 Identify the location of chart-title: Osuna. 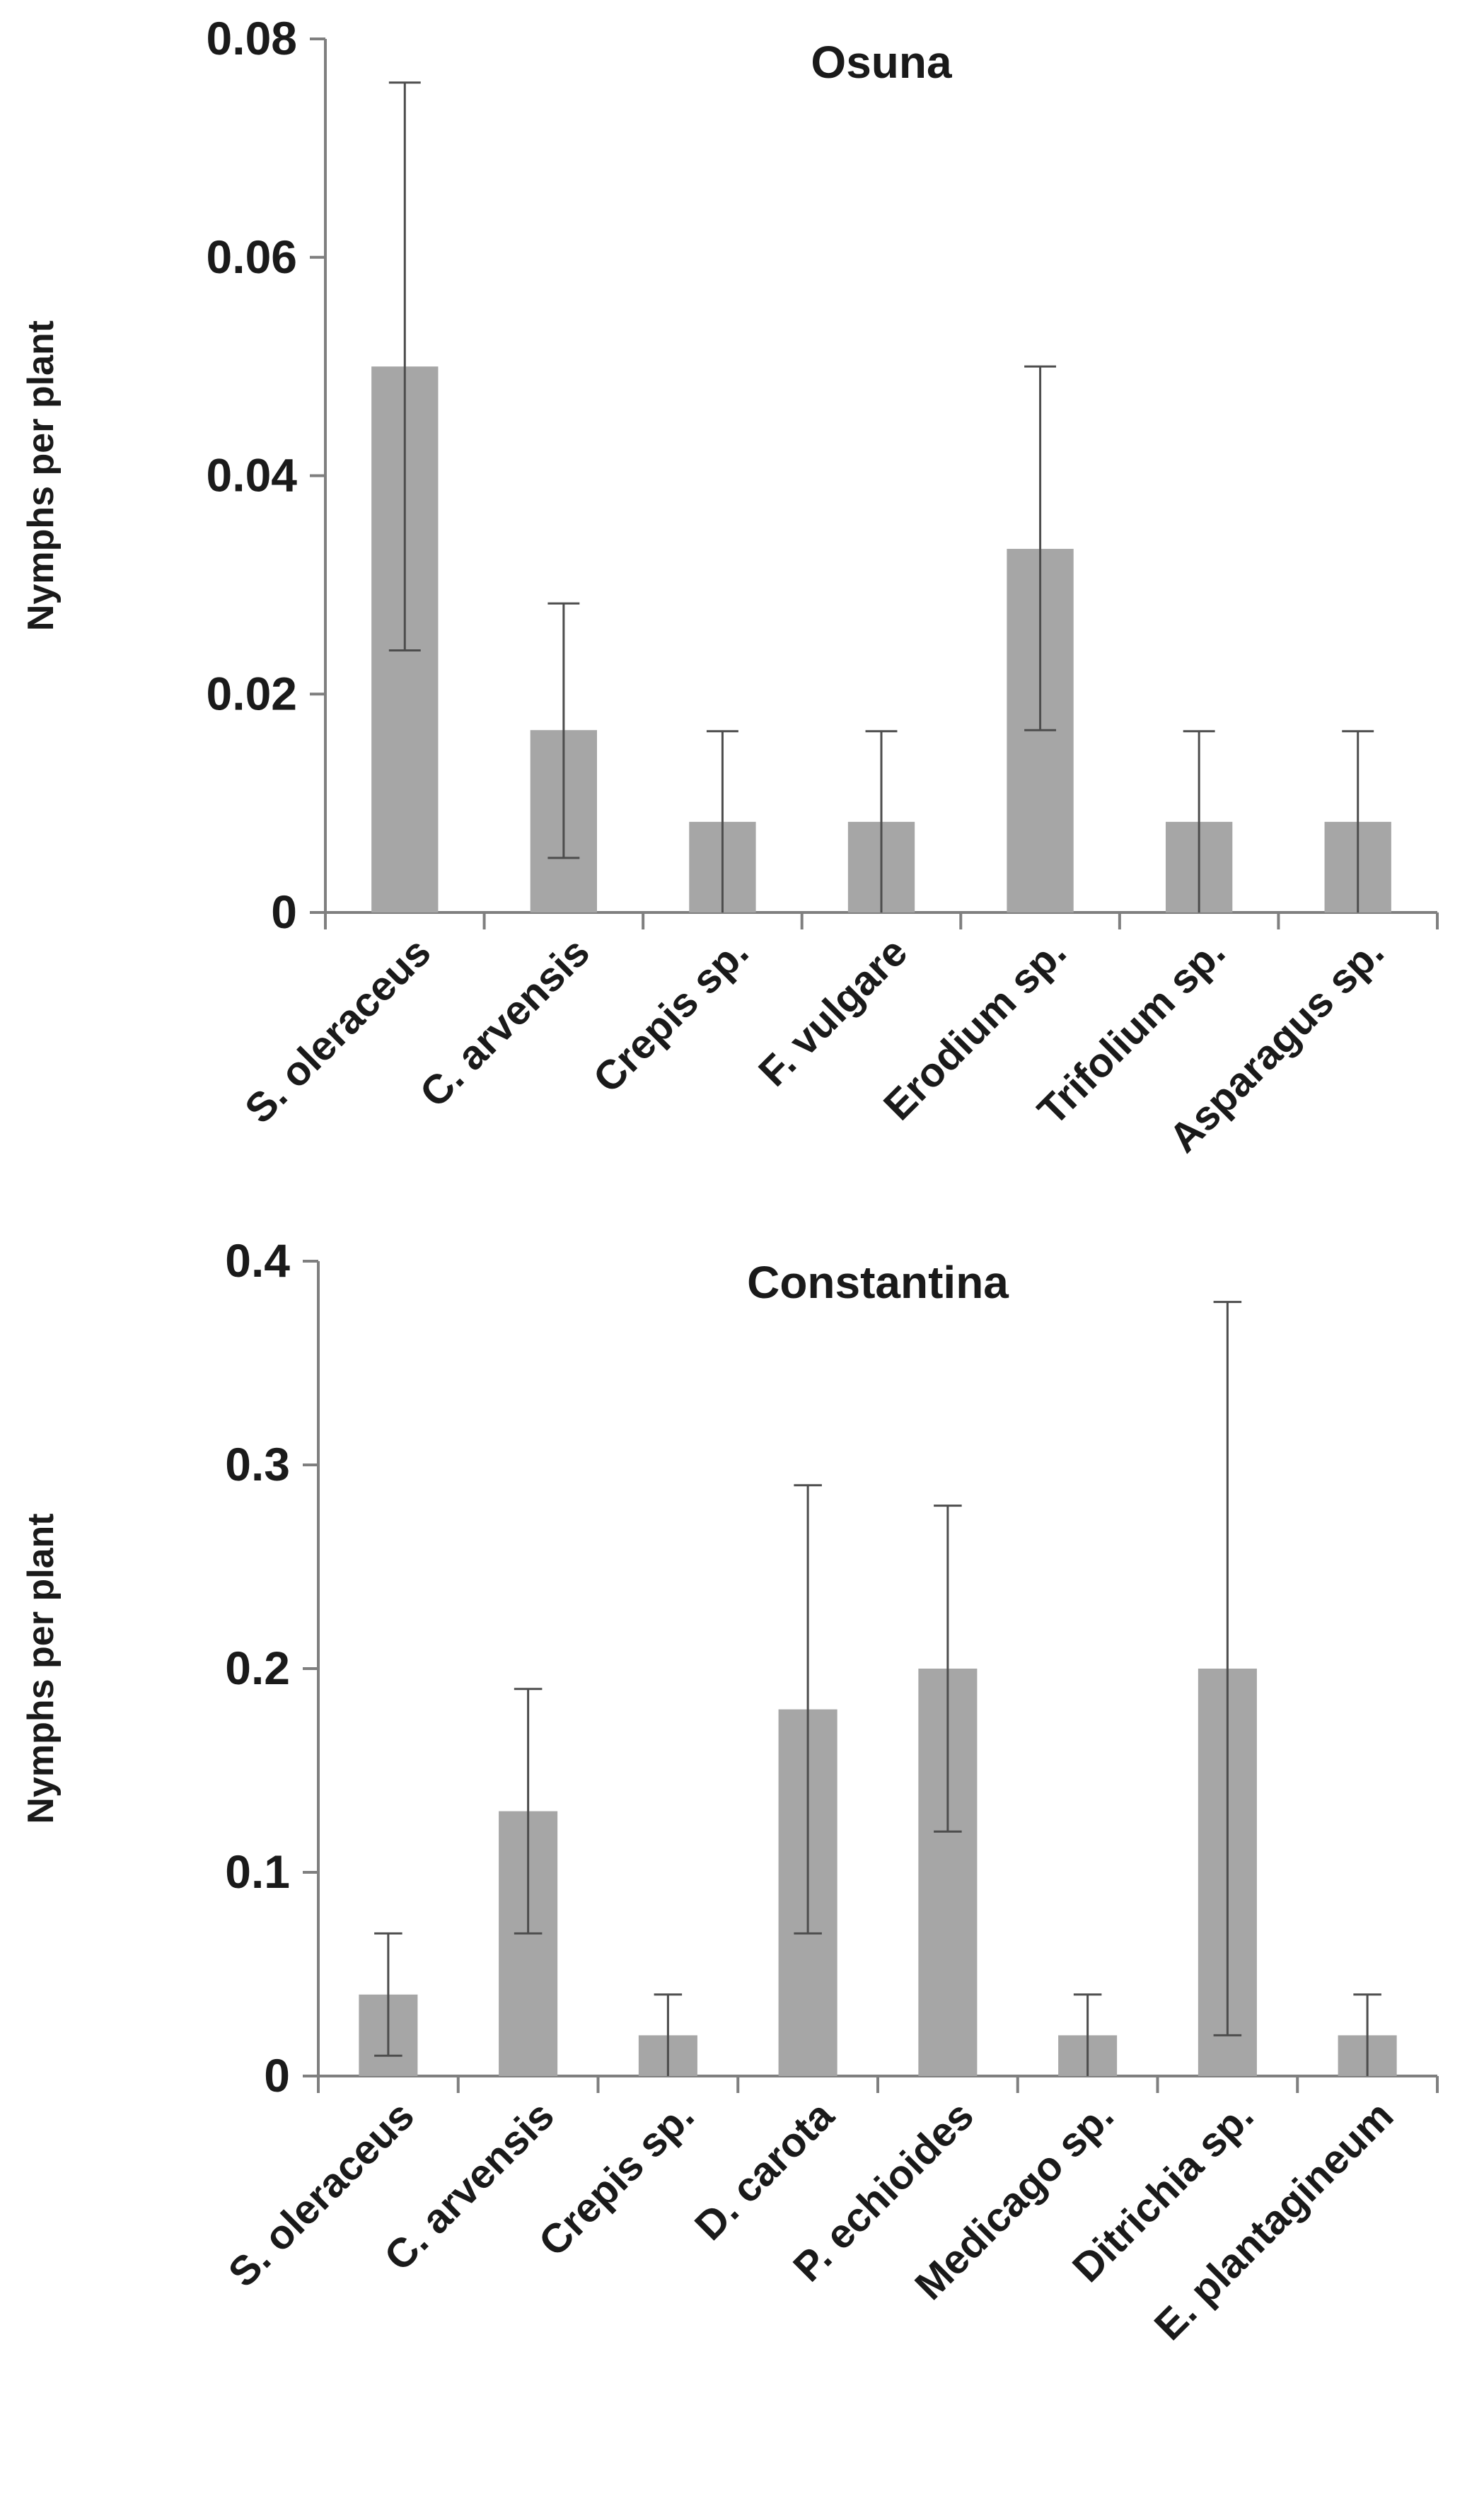
(882, 63).